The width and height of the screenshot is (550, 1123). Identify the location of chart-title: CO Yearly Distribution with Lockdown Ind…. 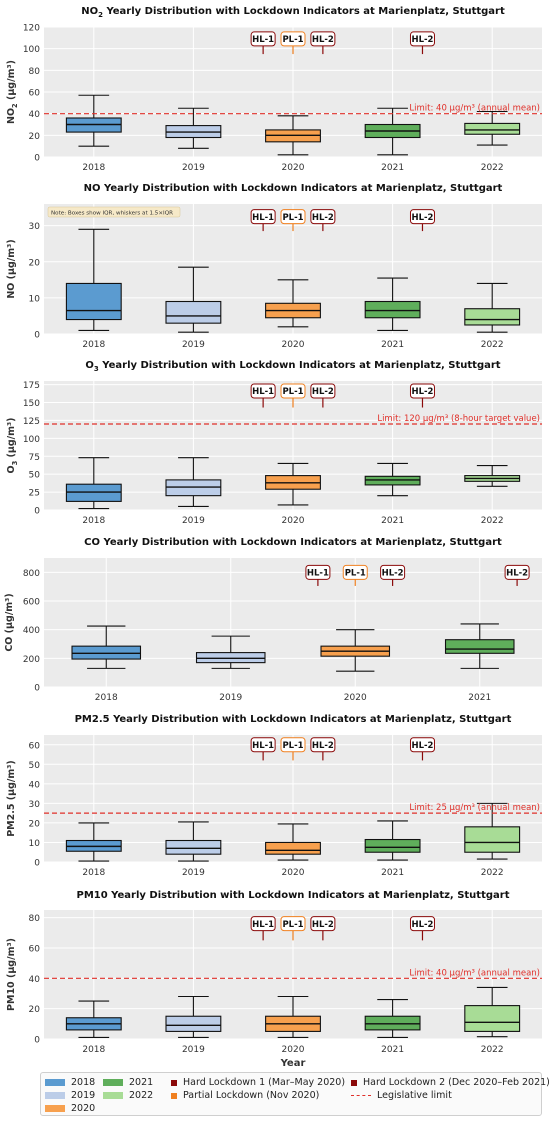
(293, 542).